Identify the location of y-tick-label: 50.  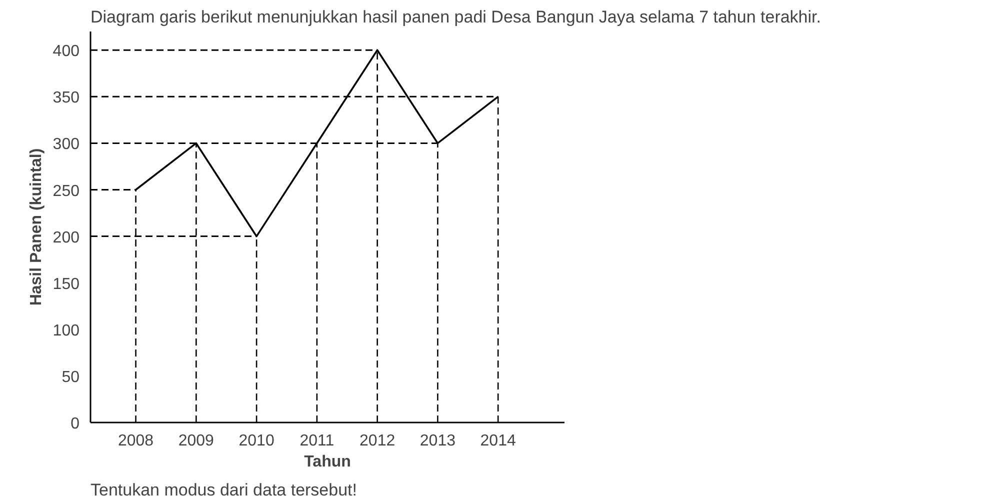
(71, 377).